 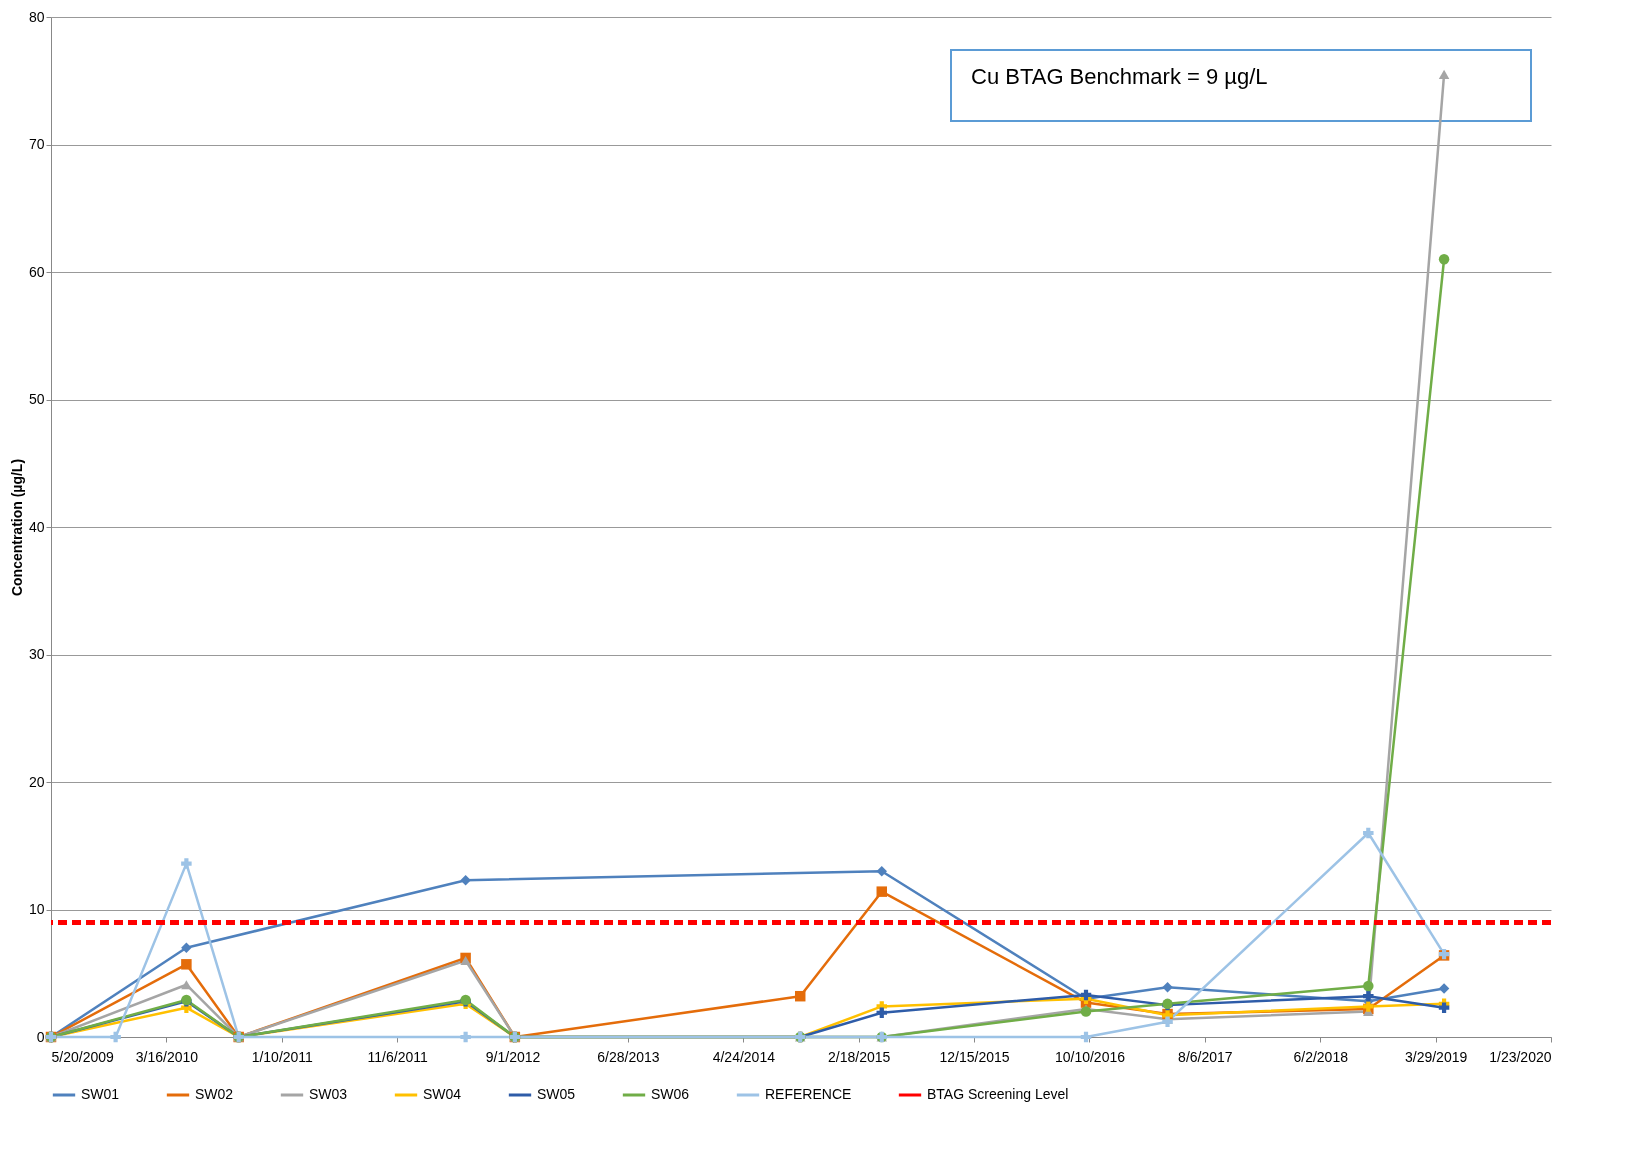 I want to click on y-tick-label: 70, so click(x=36, y=144).